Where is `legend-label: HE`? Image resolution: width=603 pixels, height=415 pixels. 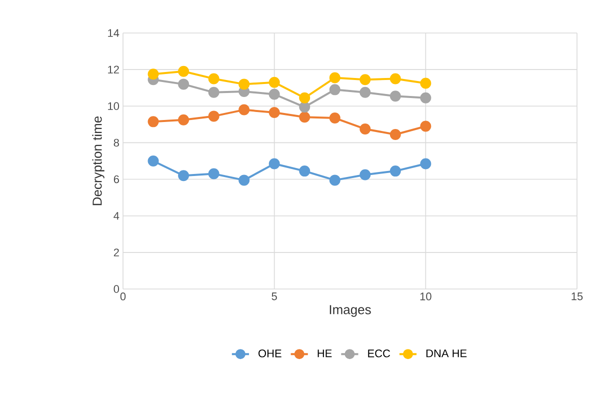 legend-label: HE is located at coordinates (325, 354).